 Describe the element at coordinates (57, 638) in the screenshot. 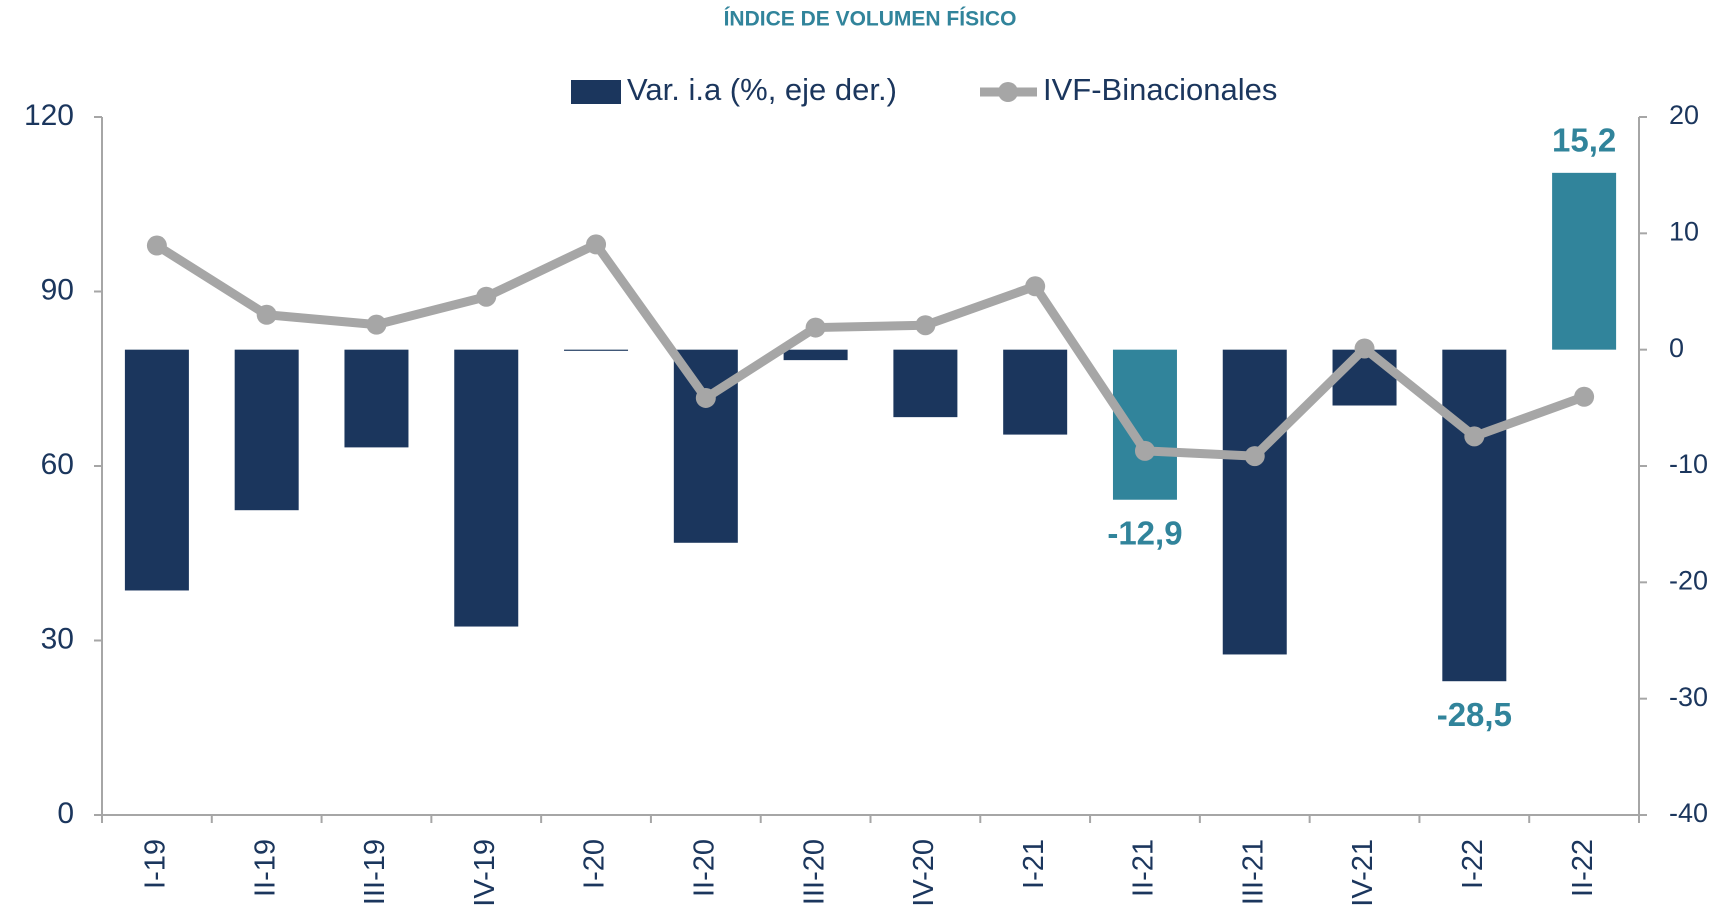

I see `y-tick-label: 30` at that location.